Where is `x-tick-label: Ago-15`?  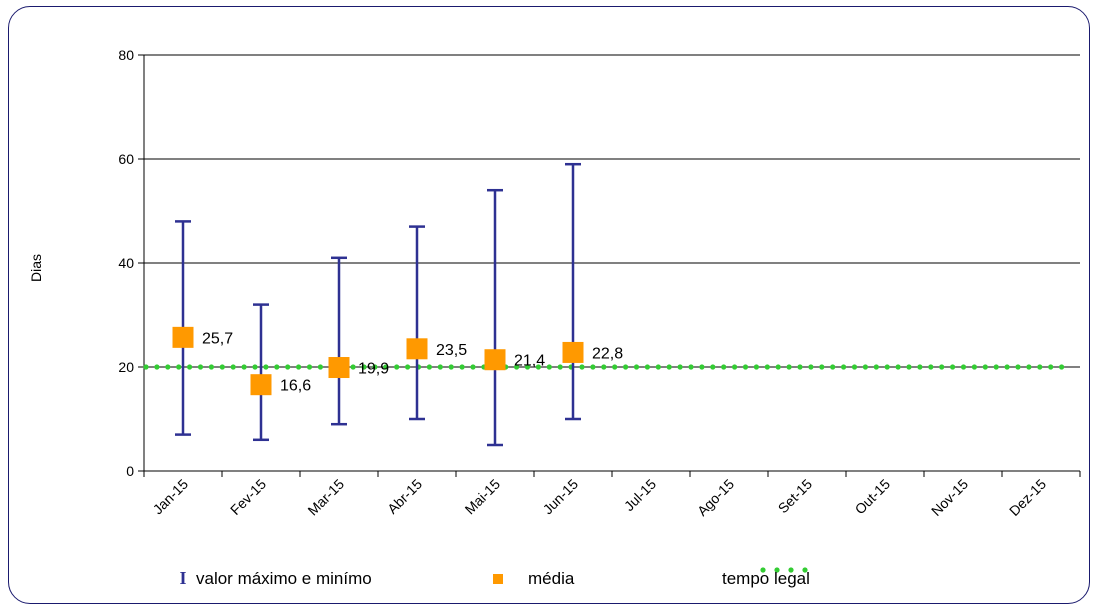
x-tick-label: Ago-15 is located at coordinates (715, 497).